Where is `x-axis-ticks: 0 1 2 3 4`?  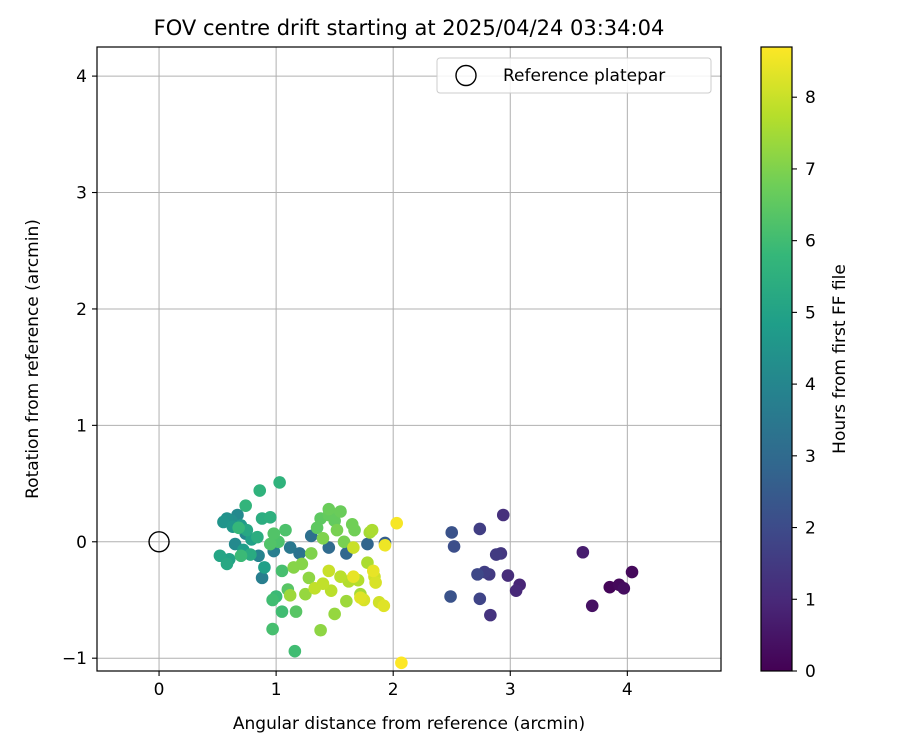 x-axis-ticks: 0 1 2 3 4 is located at coordinates (393, 685).